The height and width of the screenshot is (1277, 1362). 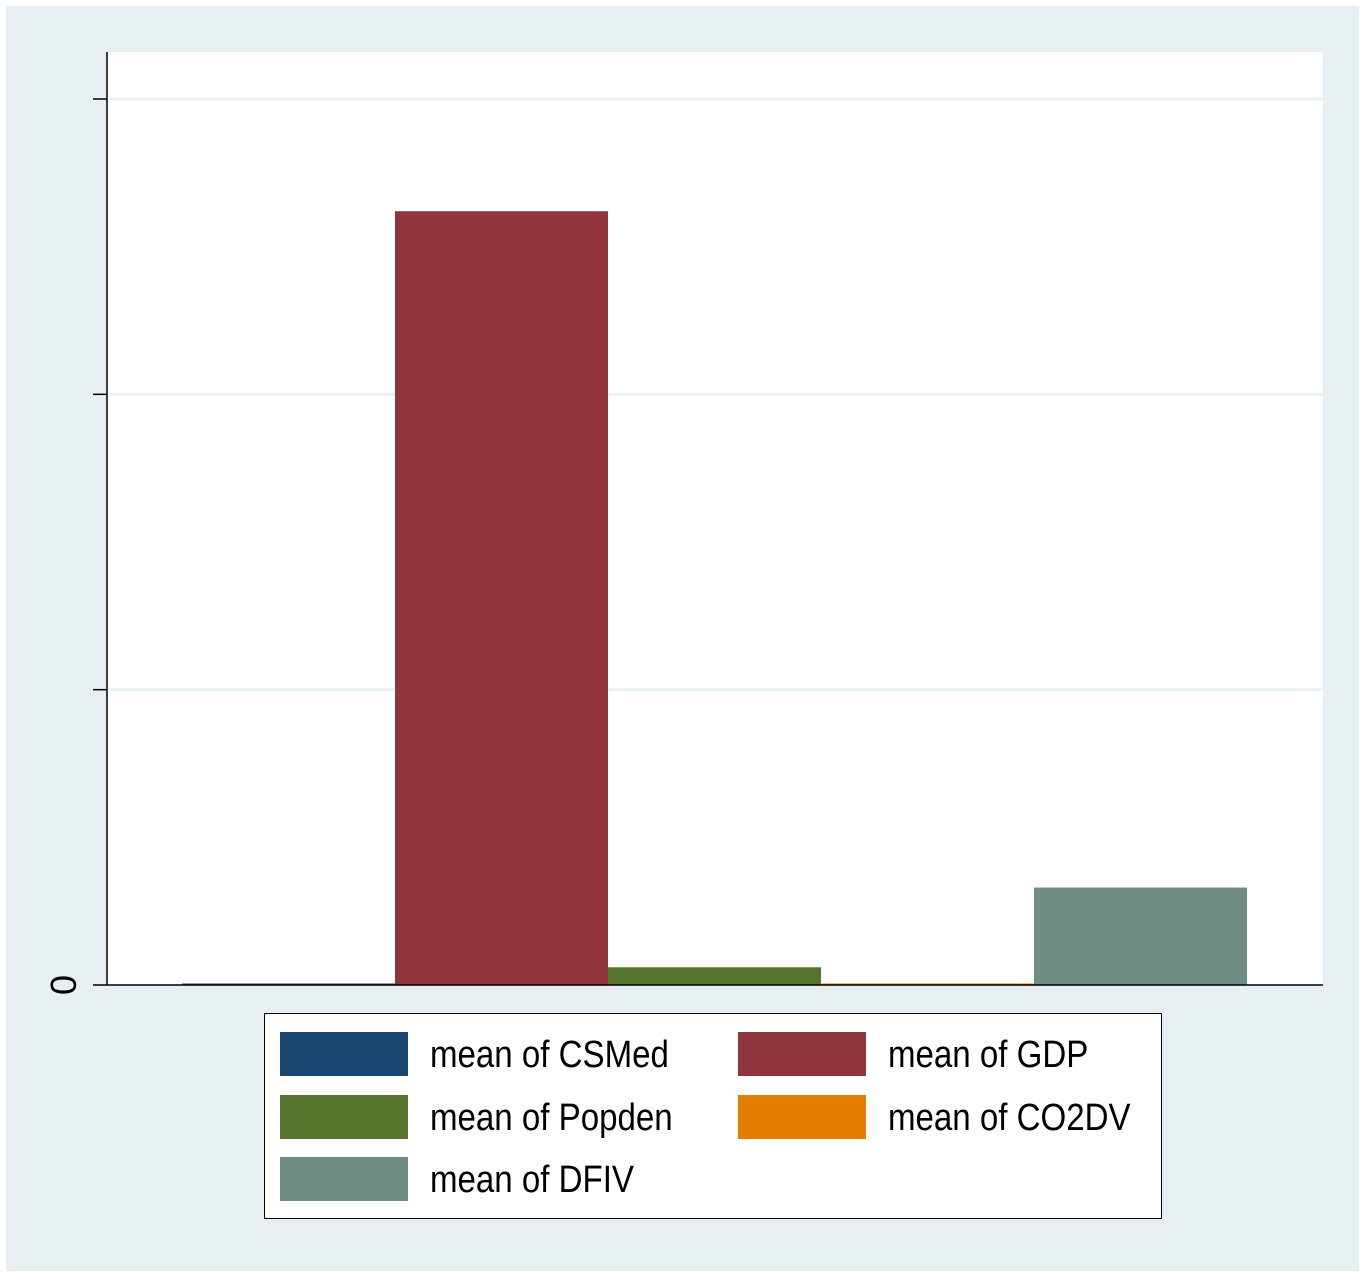 What do you see at coordinates (75, 546) in the screenshot?
I see `y-ticks: 0` at bounding box center [75, 546].